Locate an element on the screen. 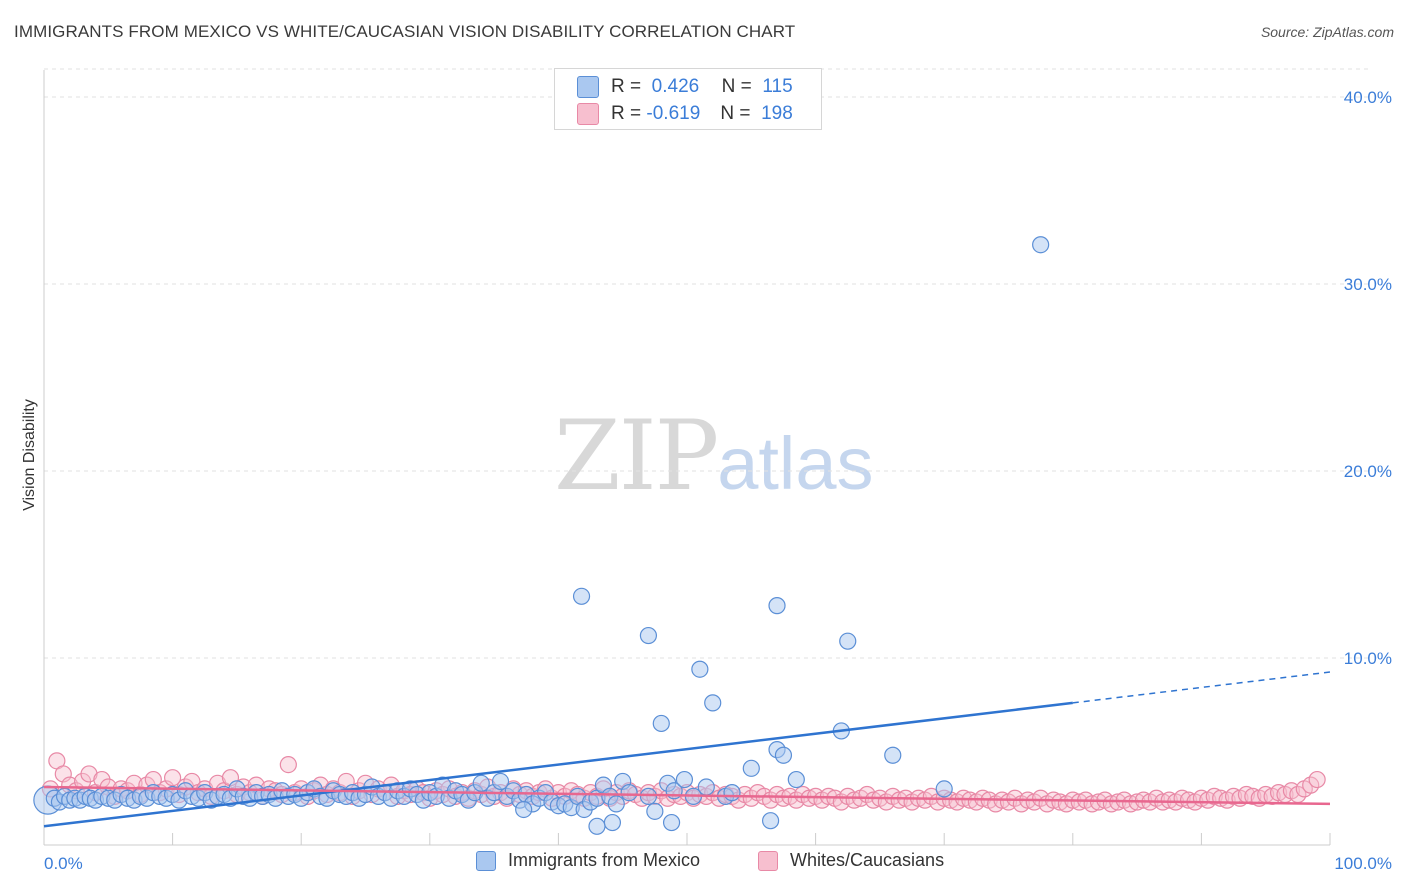 The image size is (1406, 892). legend-label-whites: Whites/Caucasians is located at coordinates (867, 860).